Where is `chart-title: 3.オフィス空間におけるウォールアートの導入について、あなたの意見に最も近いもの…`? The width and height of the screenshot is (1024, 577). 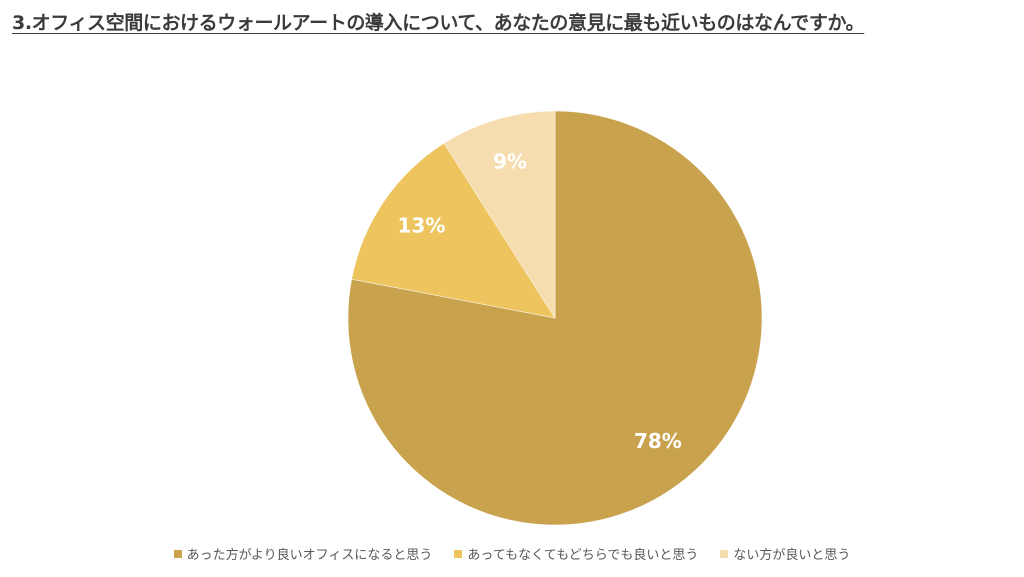 chart-title: 3.オフィス空間におけるウォールアートの導入について、あなたの意見に最も近いもの… is located at coordinates (438, 23).